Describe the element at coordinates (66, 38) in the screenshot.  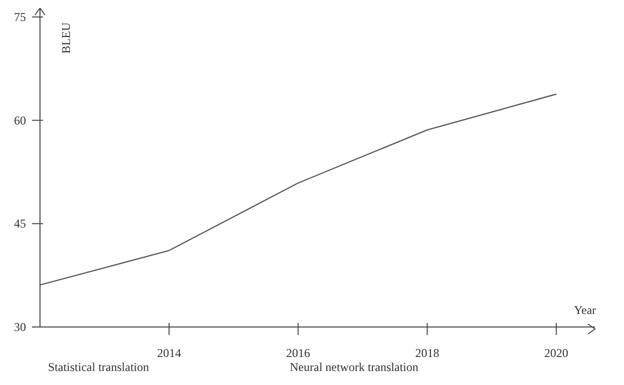
I see `y-axis-title: BLEU` at that location.